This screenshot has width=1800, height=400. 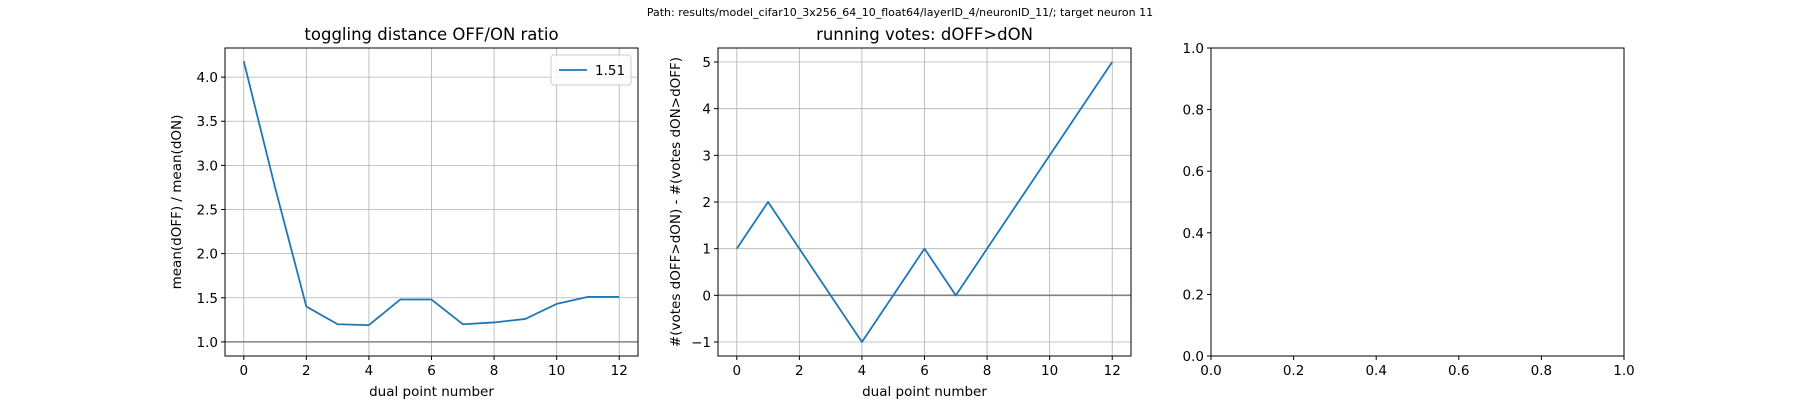 I want to click on x-tick-label: 1.0, so click(x=1623, y=371).